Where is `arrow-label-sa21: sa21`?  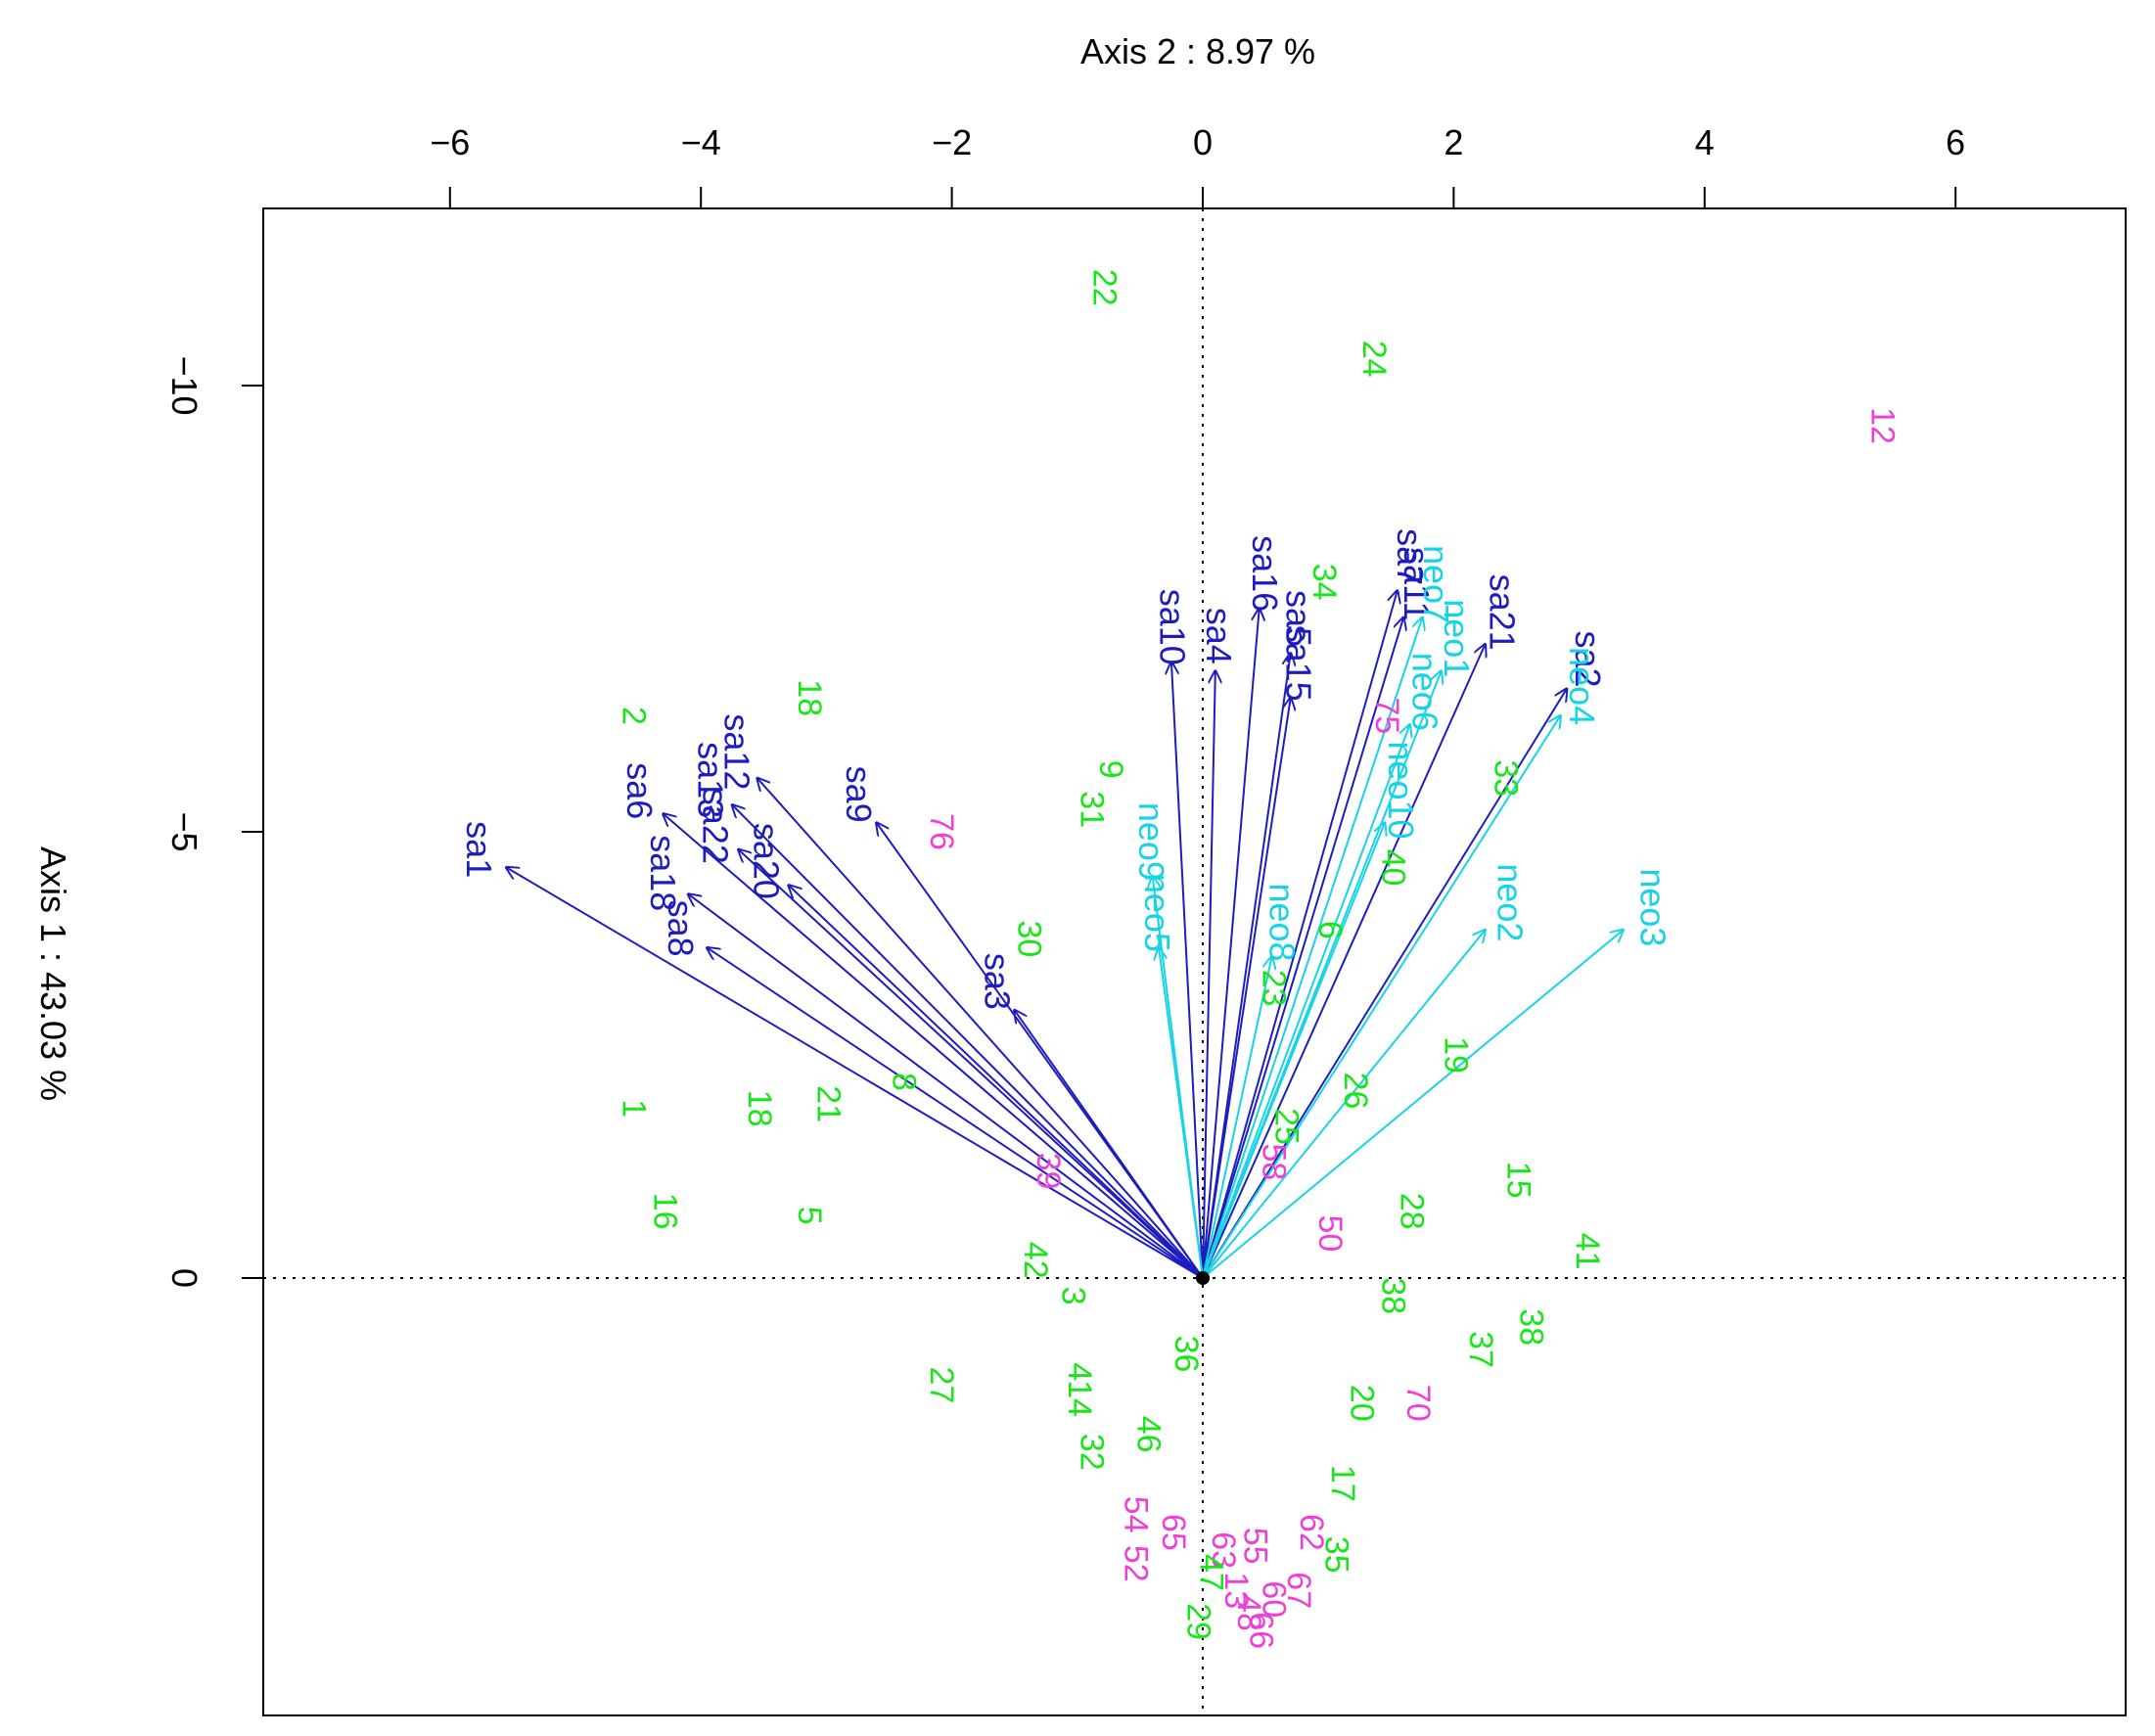 arrow-label-sa21: sa21 is located at coordinates (1503, 612).